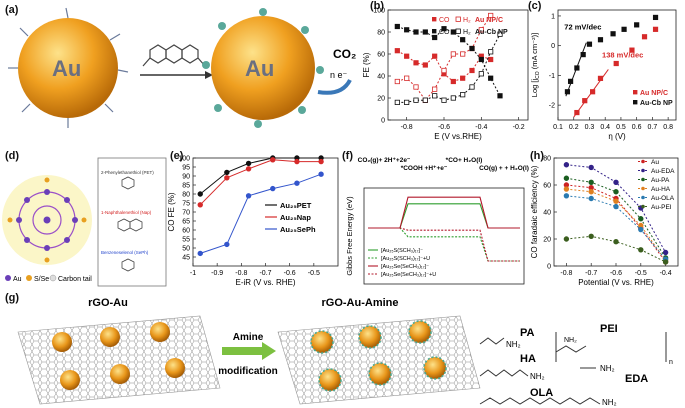 This screenshot has height=408, width=685. I want to click on legend-au: Au, so click(17, 279).